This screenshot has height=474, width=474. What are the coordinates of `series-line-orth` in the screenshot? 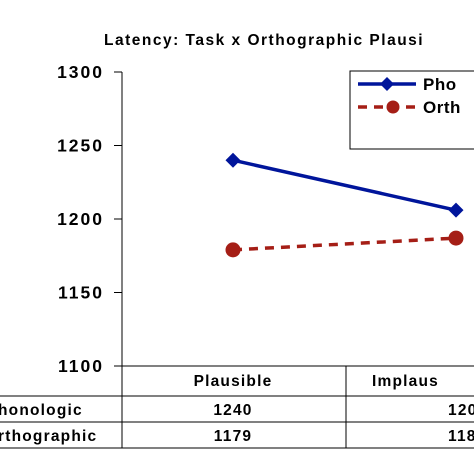 It's located at (344, 244).